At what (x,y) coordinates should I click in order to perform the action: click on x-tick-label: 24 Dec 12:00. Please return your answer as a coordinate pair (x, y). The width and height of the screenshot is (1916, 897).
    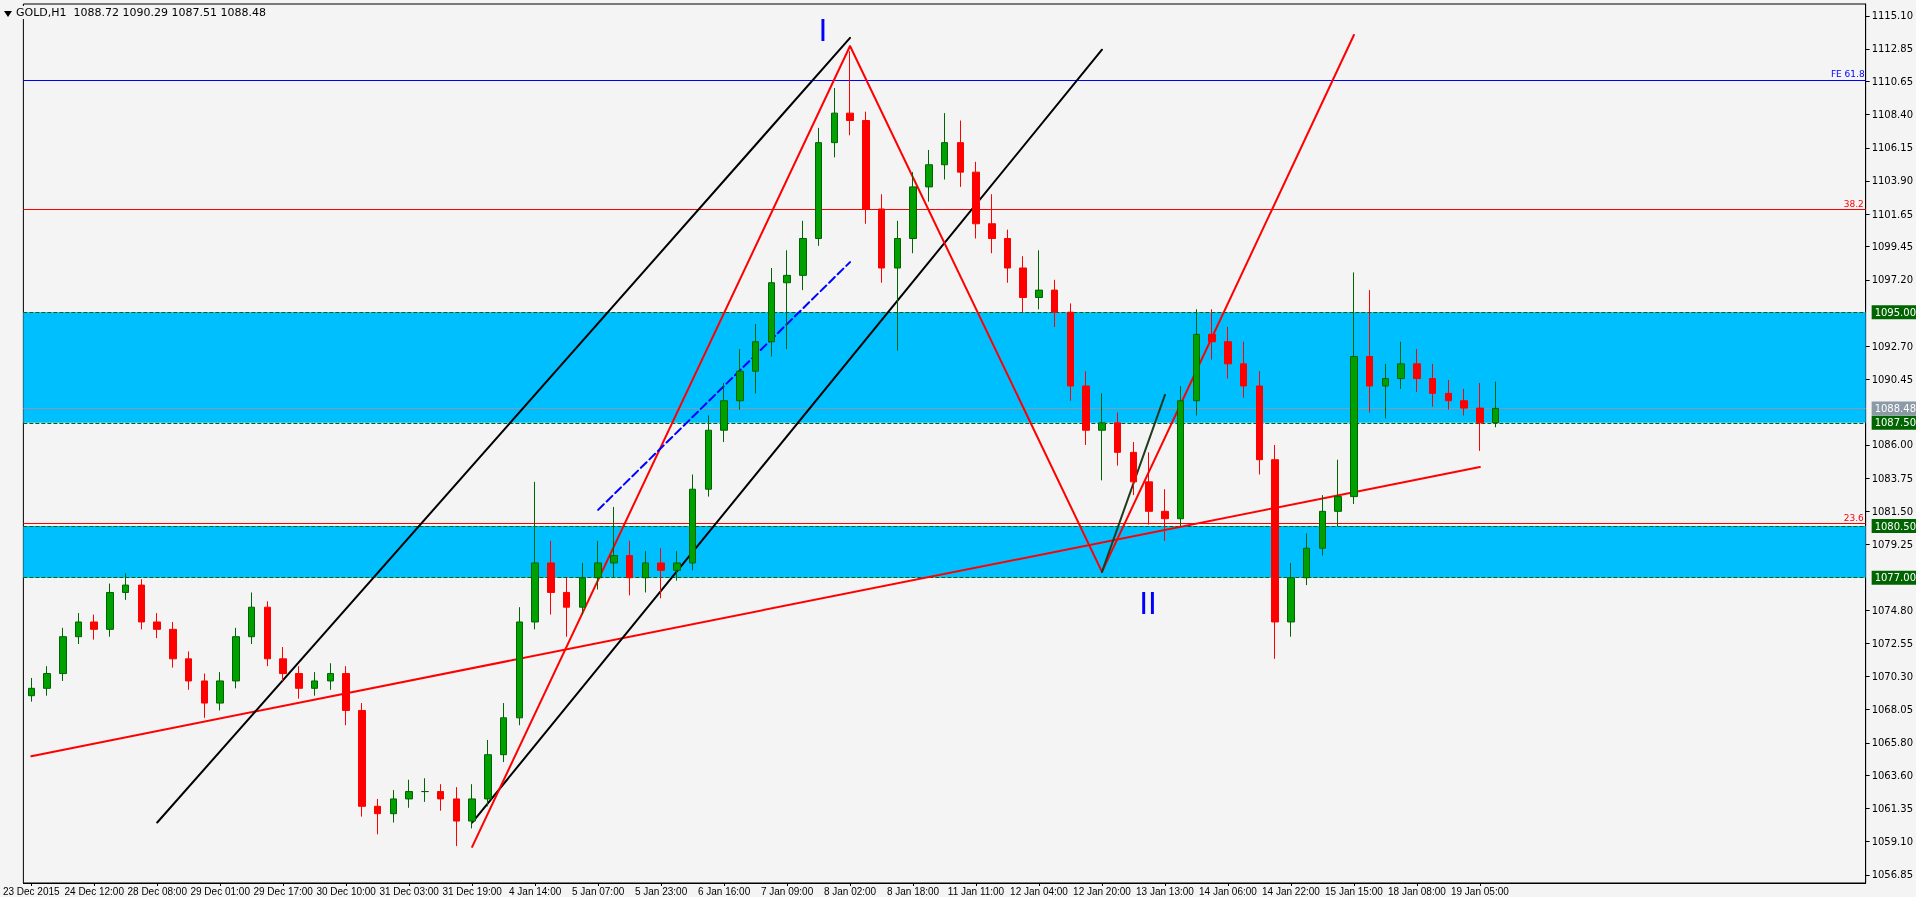
    Looking at the image, I should click on (94, 891).